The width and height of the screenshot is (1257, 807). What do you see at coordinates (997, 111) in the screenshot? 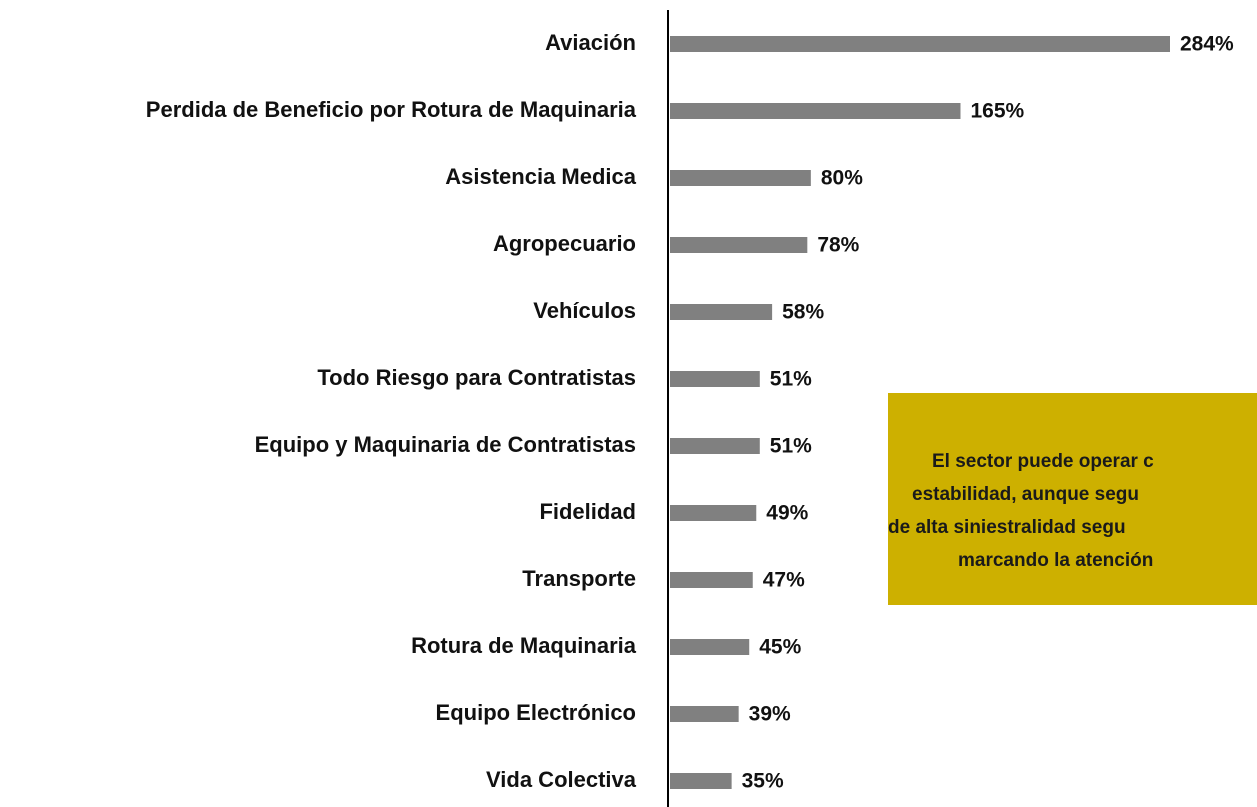
I see `value-label: 165%` at bounding box center [997, 111].